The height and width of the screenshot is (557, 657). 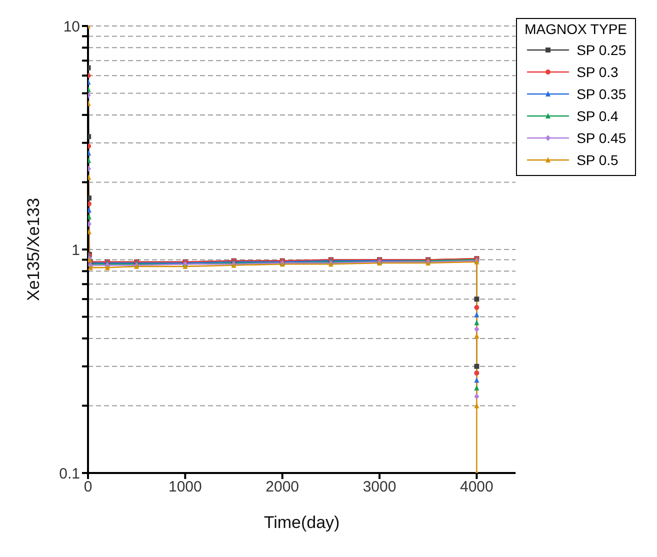 What do you see at coordinates (379, 487) in the screenshot?
I see `x-tick-label: 3000` at bounding box center [379, 487].